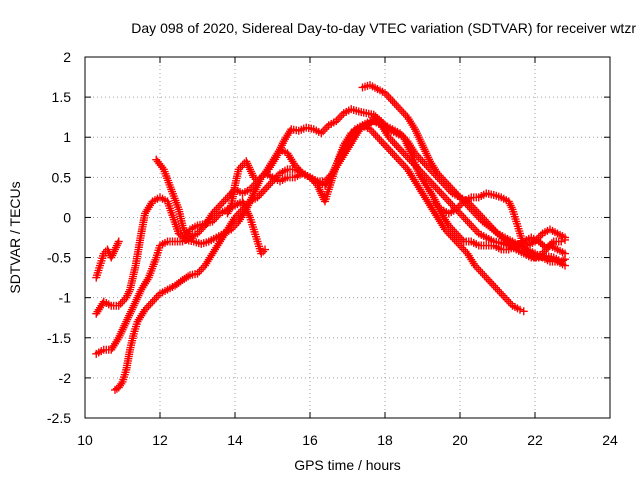 This screenshot has height=480, width=640. Describe the element at coordinates (107, 259) in the screenshot. I see `series-arc-a` at that location.